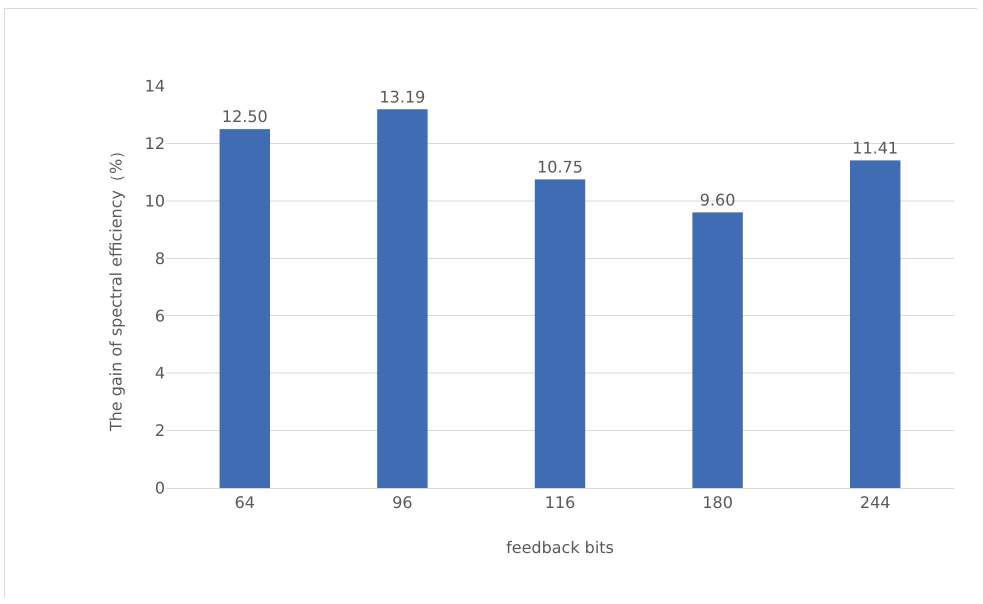 The height and width of the screenshot is (604, 983). What do you see at coordinates (159, 488) in the screenshot?
I see `y-tick-label: 0` at bounding box center [159, 488].